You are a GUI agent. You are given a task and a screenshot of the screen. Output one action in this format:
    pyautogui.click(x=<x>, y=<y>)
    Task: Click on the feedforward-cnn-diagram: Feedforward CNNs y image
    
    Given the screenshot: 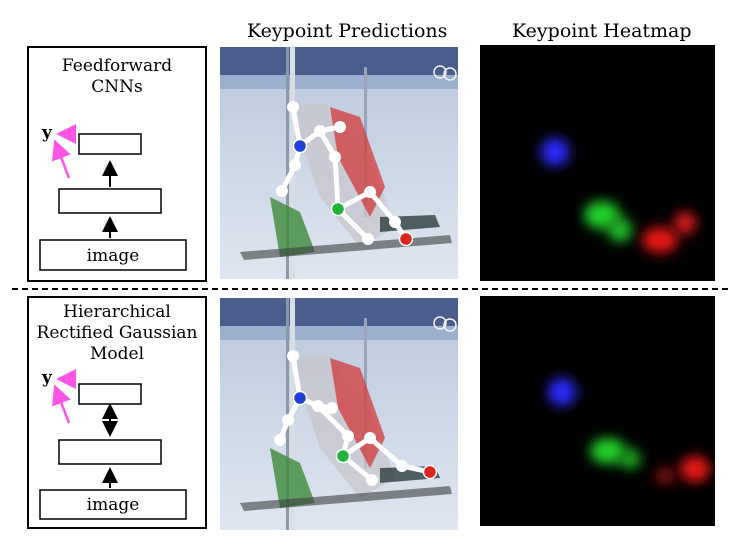 What is the action you would take?
    pyautogui.click(x=117, y=164)
    